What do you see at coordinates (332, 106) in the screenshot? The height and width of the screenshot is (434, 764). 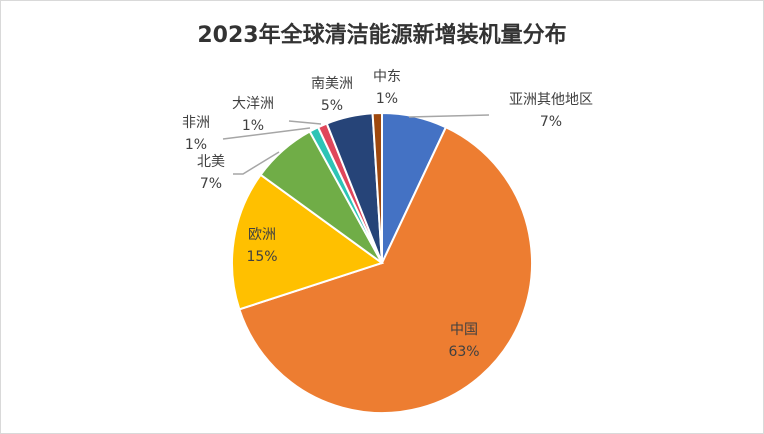 I see `slice-value-label: 5%` at bounding box center [332, 106].